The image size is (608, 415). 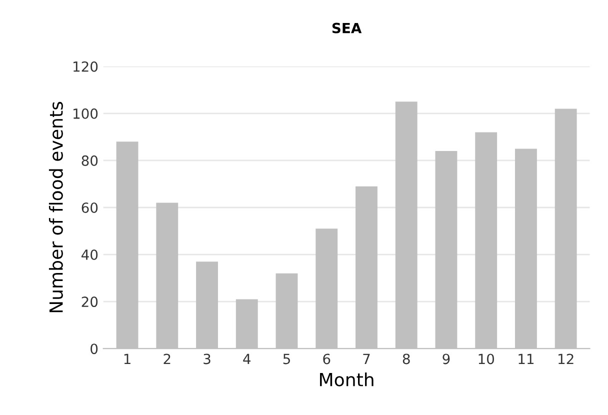 I want to click on y-tick-label: 60, so click(x=90, y=207).